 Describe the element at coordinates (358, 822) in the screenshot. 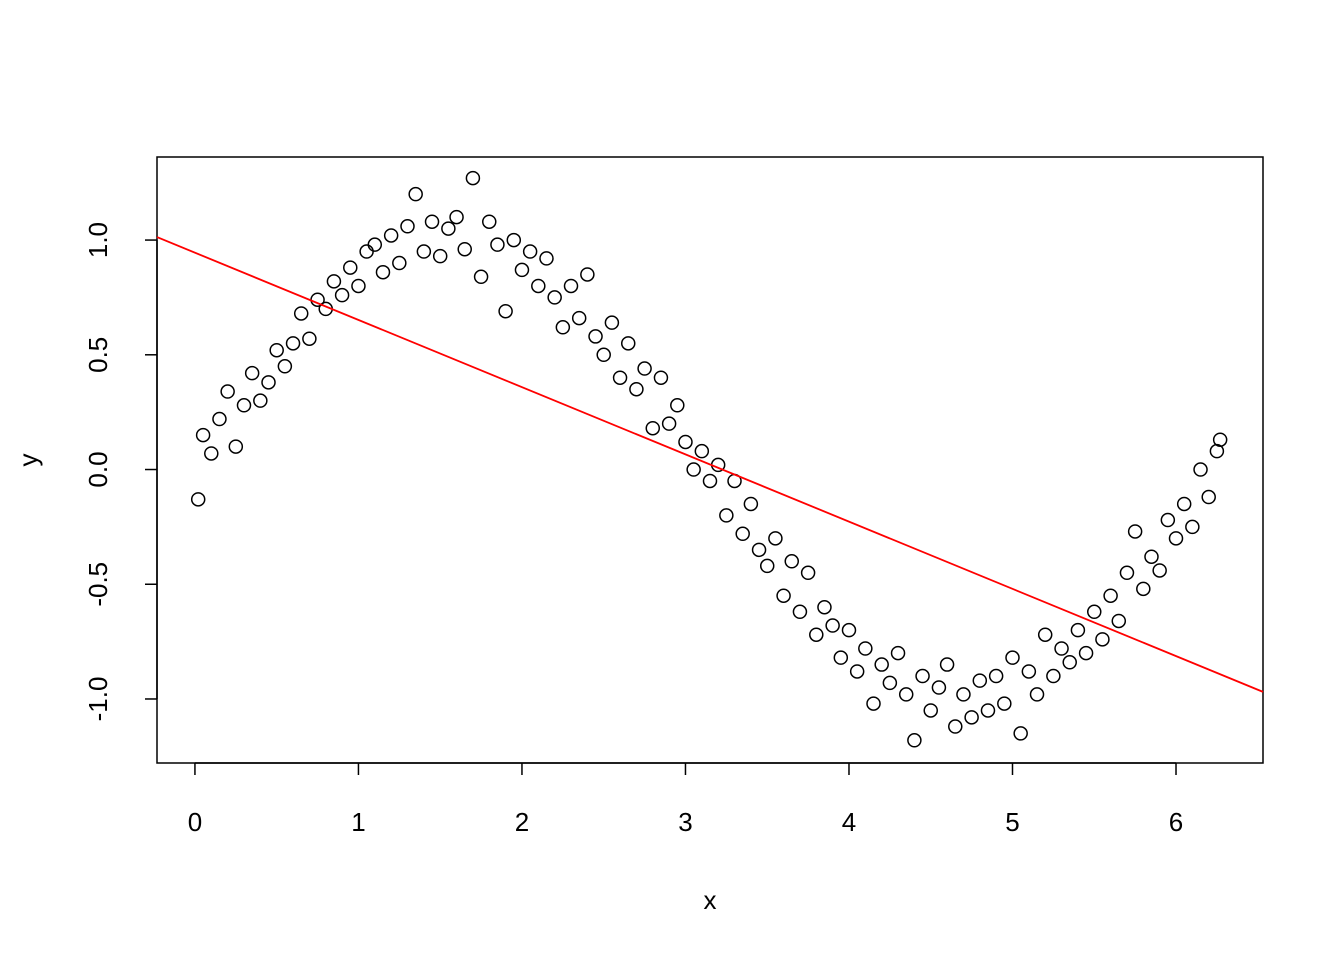

I see `x-tick-label: 1` at that location.